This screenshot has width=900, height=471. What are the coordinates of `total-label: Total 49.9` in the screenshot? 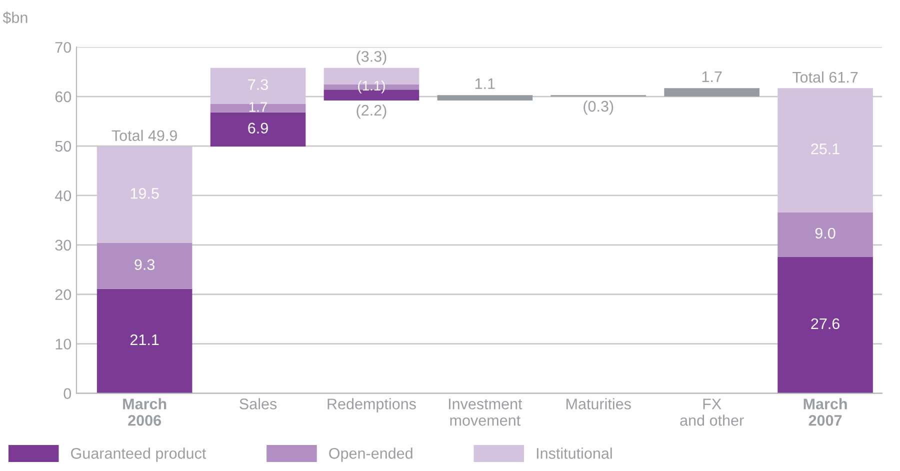 It's located at (144, 136).